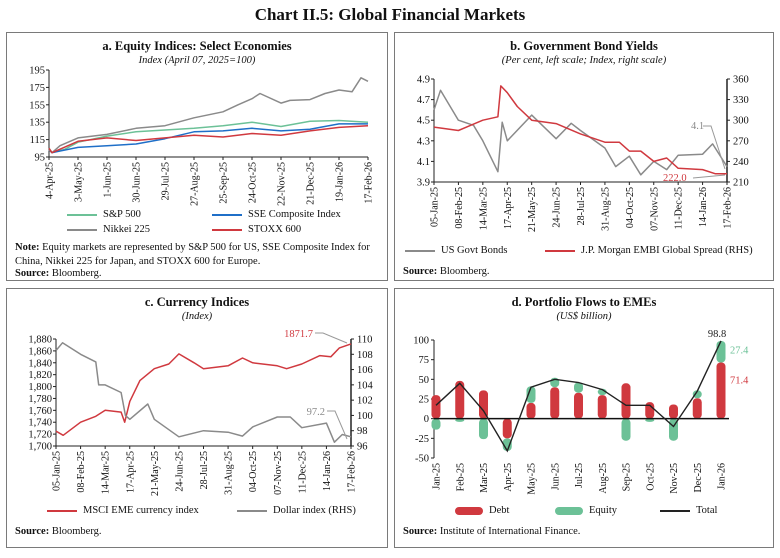 This screenshot has width=780, height=558. I want to click on y2-tick-label: 98, so click(362, 431).